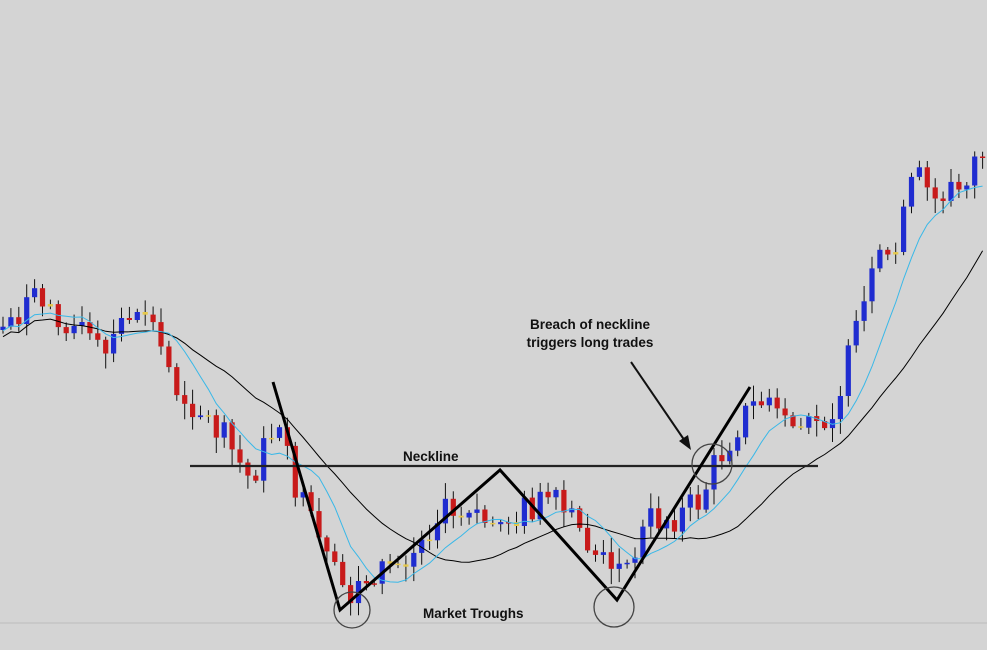 Image resolution: width=987 pixels, height=650 pixels. I want to click on breakout-annotation-line1: Breach of neckline, so click(590, 324).